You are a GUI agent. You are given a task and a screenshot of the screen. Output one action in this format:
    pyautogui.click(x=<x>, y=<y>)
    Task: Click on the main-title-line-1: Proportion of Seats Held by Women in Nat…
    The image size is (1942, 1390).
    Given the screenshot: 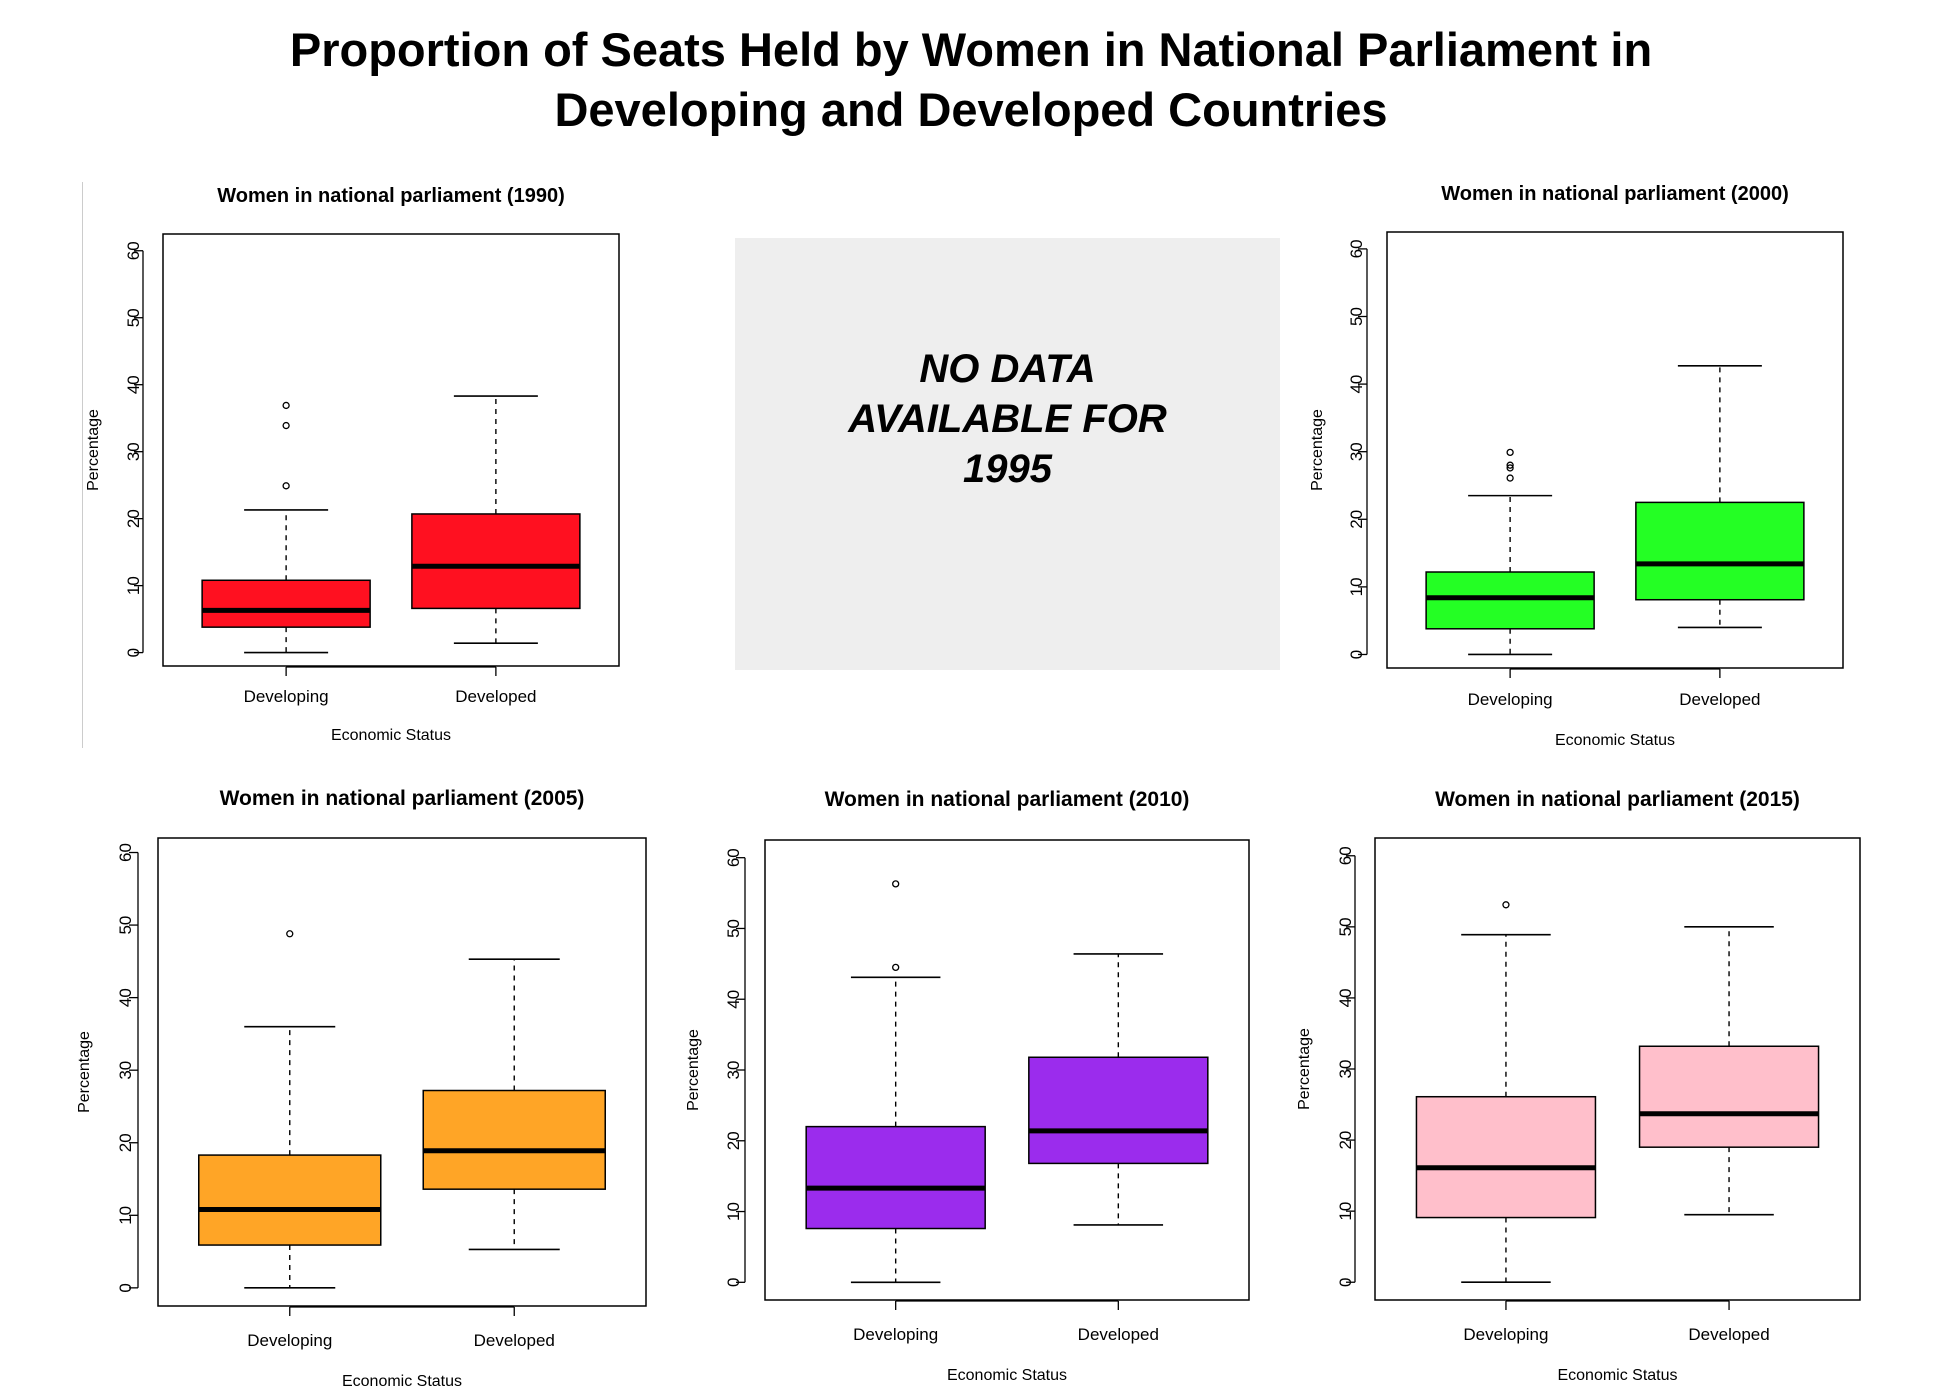 What is the action you would take?
    pyautogui.click(x=971, y=49)
    